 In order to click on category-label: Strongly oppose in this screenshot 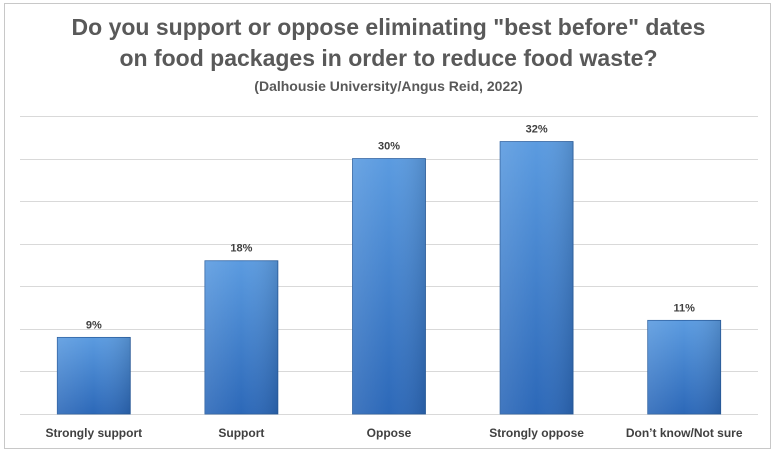, I will do `click(536, 433)`.